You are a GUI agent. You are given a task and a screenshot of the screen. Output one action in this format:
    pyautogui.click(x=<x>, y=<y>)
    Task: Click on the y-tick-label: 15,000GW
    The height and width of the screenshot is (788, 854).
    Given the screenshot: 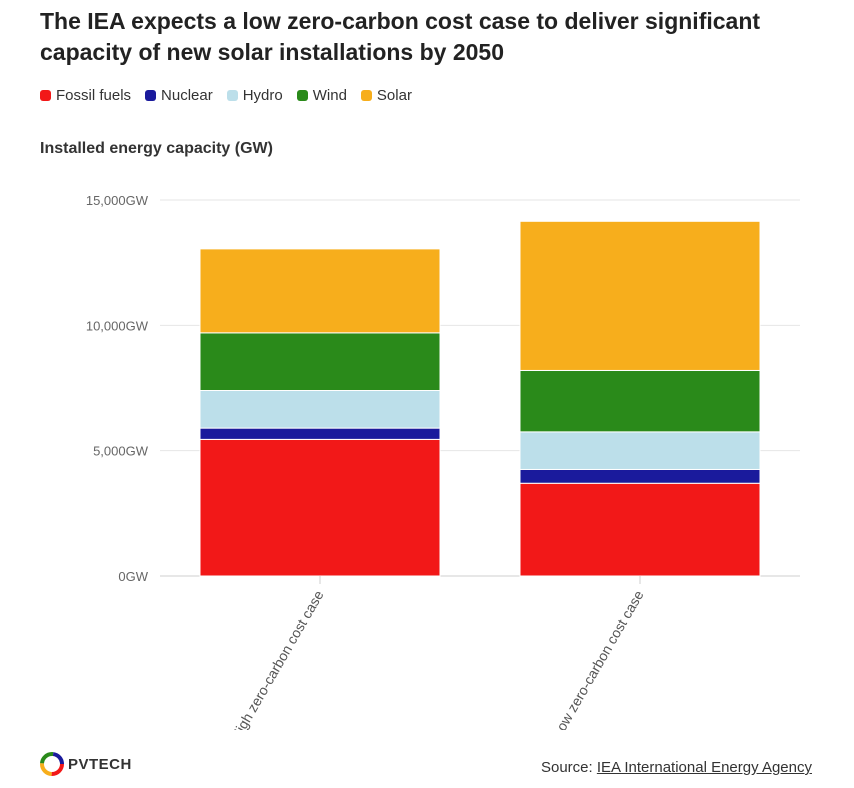 What is the action you would take?
    pyautogui.click(x=117, y=200)
    